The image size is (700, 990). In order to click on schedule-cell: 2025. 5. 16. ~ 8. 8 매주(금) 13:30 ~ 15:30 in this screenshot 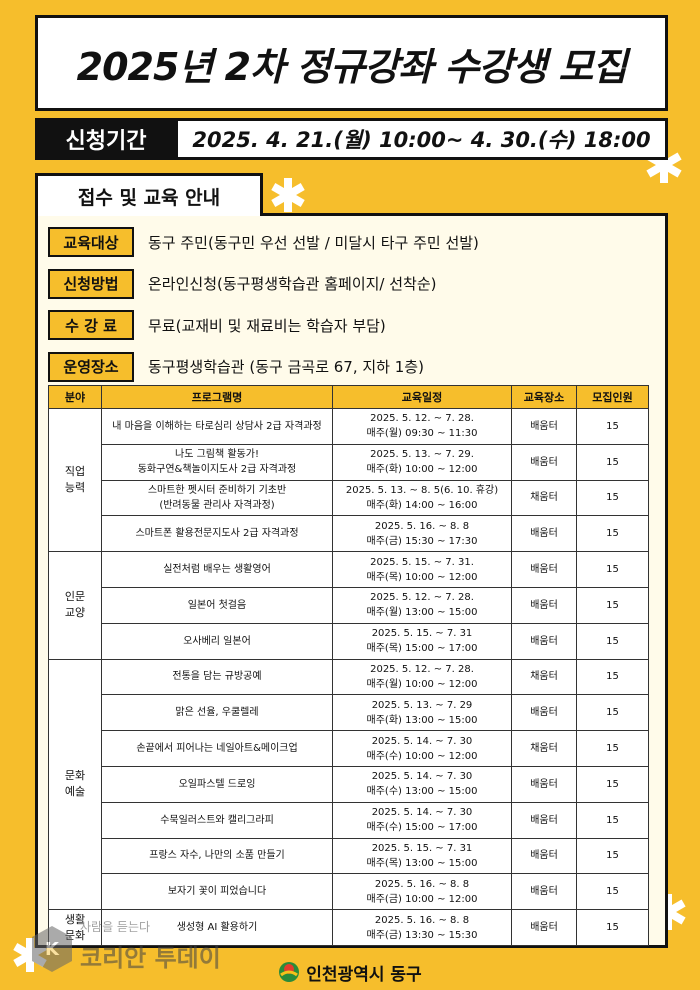, I will do `click(422, 927)`.